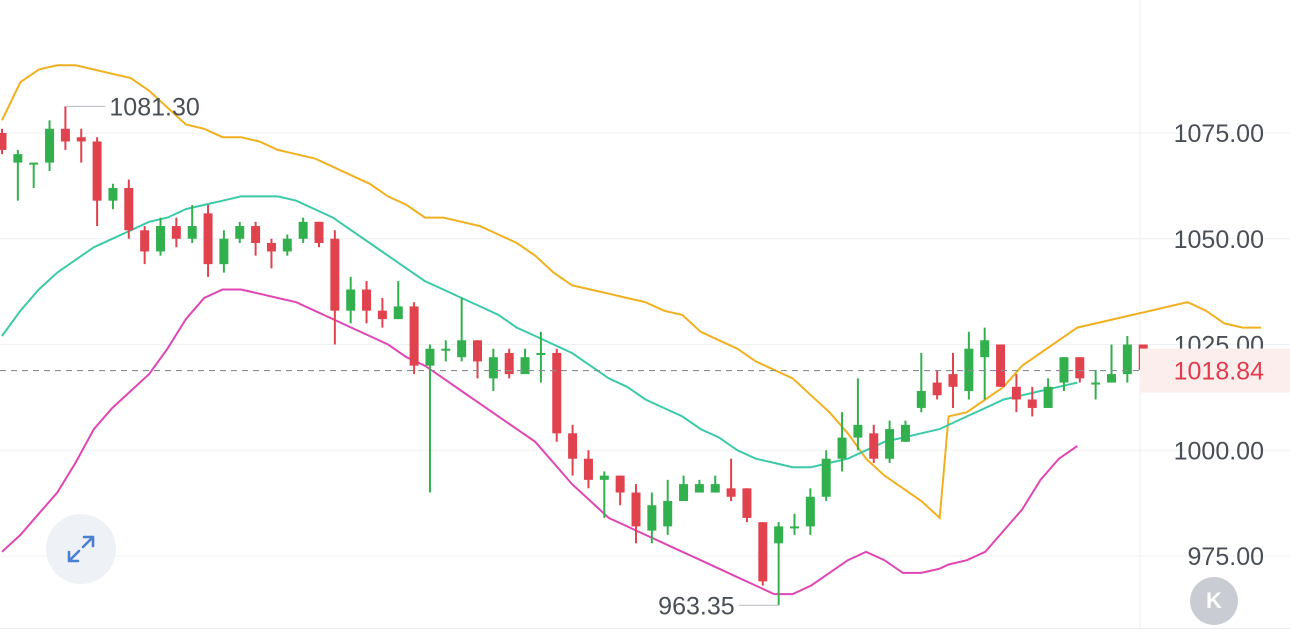 This screenshot has width=1290, height=635. Describe the element at coordinates (696, 606) in the screenshot. I see `low-marker-label: 963.35` at that location.